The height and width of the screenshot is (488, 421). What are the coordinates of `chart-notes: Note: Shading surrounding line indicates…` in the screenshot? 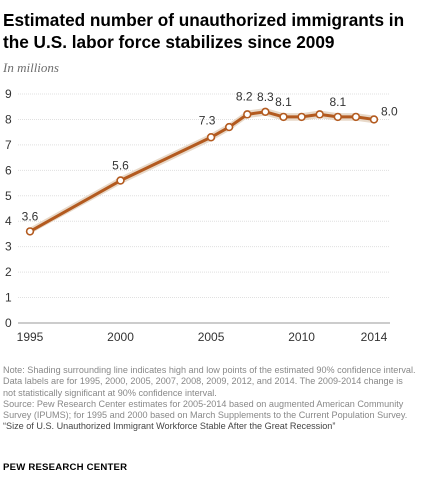 It's located at (210, 399).